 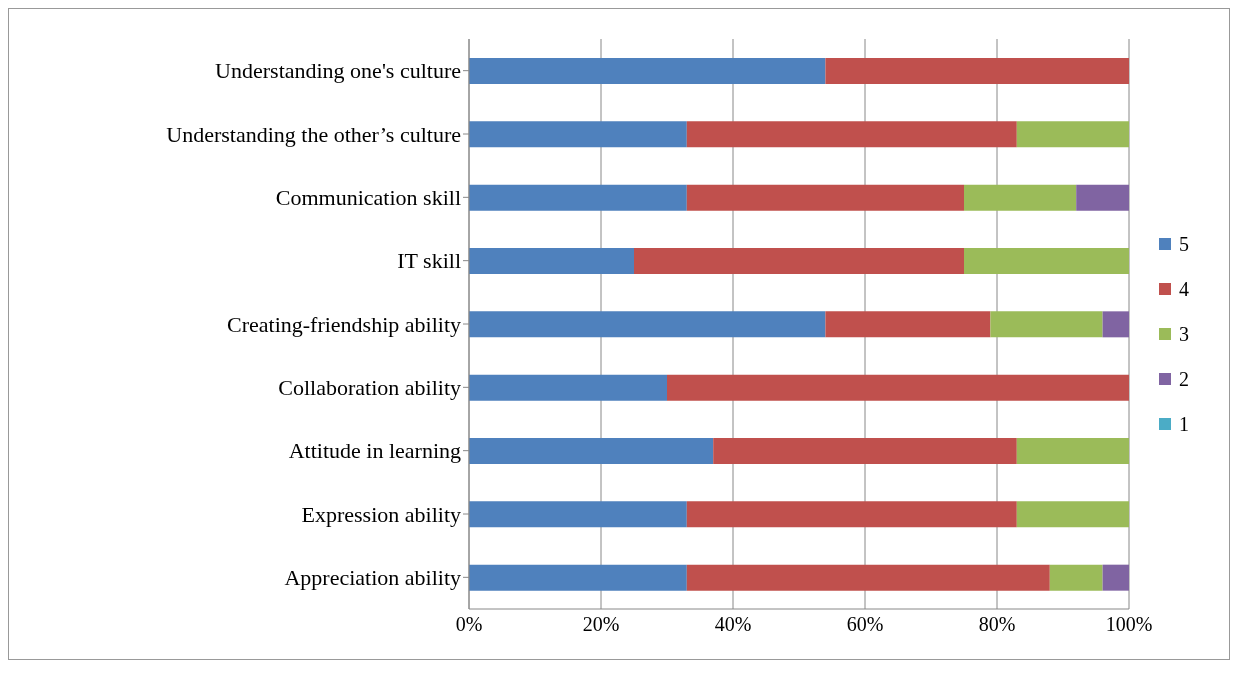 What do you see at coordinates (369, 388) in the screenshot?
I see `y-tick-label: Collaboration ability` at bounding box center [369, 388].